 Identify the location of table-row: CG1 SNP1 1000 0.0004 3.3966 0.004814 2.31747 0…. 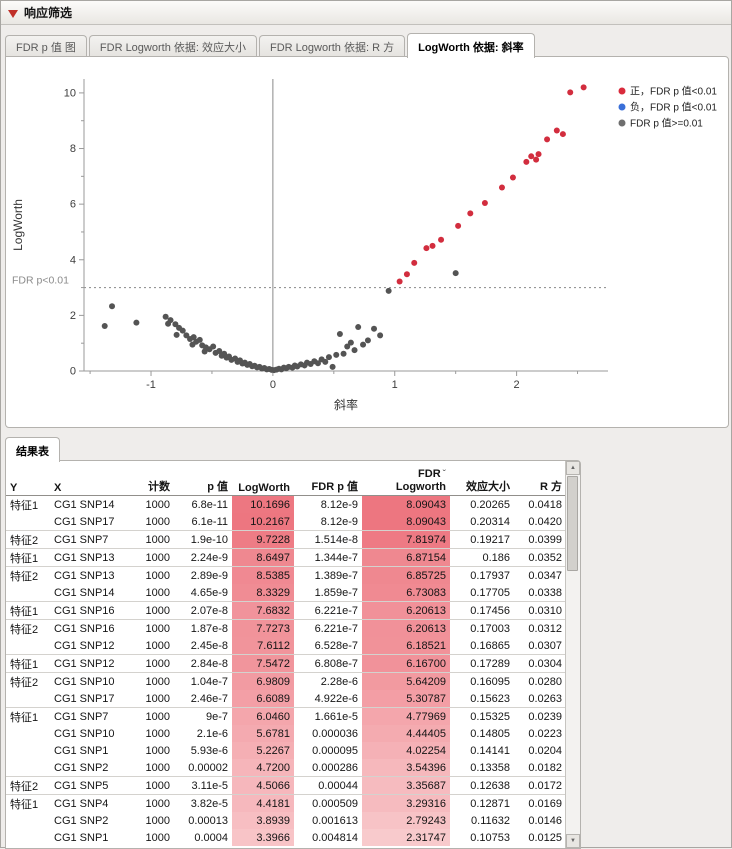
(286, 837).